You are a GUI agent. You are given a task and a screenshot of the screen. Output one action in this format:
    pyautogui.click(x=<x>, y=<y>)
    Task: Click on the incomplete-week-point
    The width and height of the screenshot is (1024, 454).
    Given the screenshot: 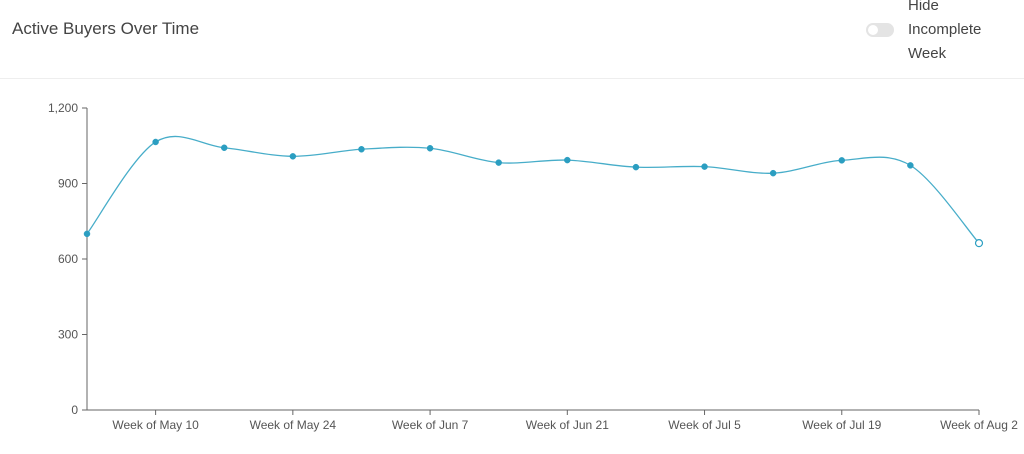 What is the action you would take?
    pyautogui.click(x=979, y=243)
    